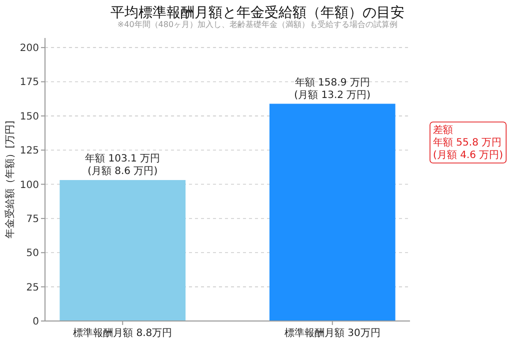  What do you see at coordinates (32, 254) in the screenshot?
I see `y-tick-label: 50` at bounding box center [32, 254].